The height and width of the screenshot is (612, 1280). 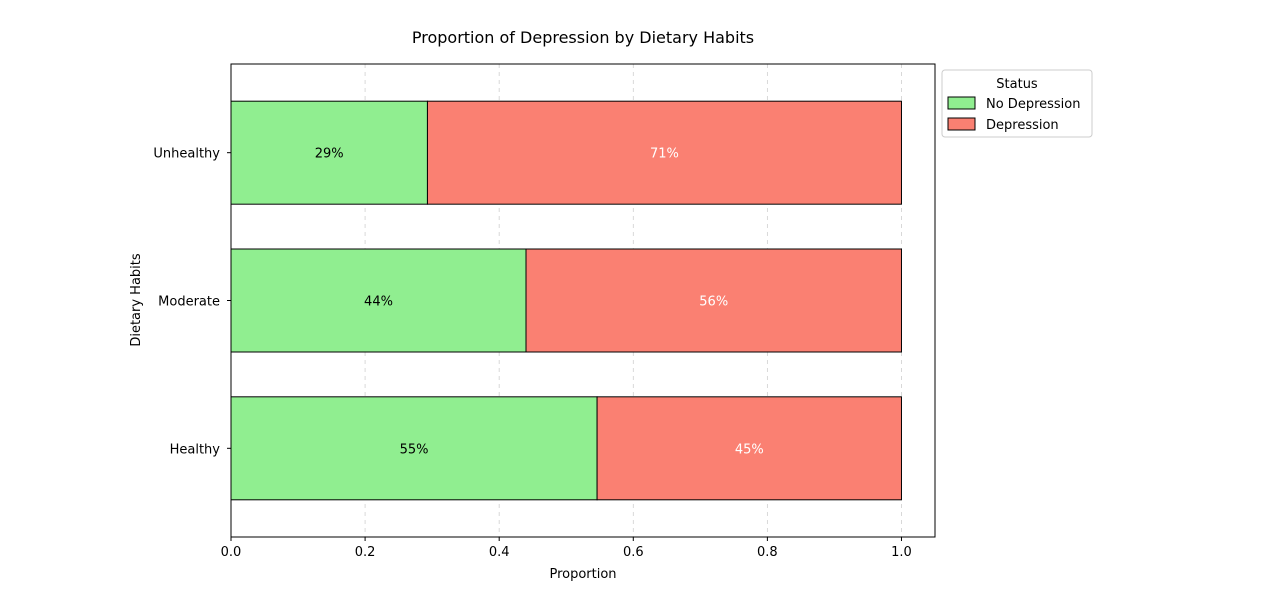 What do you see at coordinates (378, 302) in the screenshot?
I see `bar-value-label: 44%` at bounding box center [378, 302].